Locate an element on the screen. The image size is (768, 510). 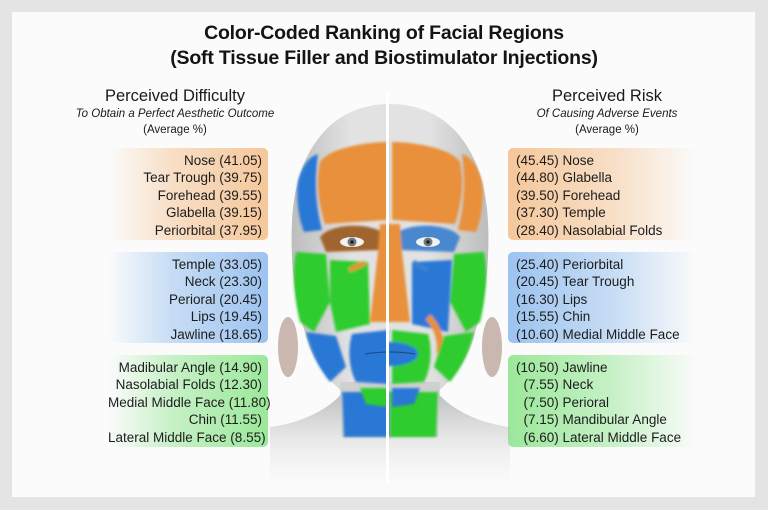
list-item: (7.55) Neck is located at coordinates (555, 385).